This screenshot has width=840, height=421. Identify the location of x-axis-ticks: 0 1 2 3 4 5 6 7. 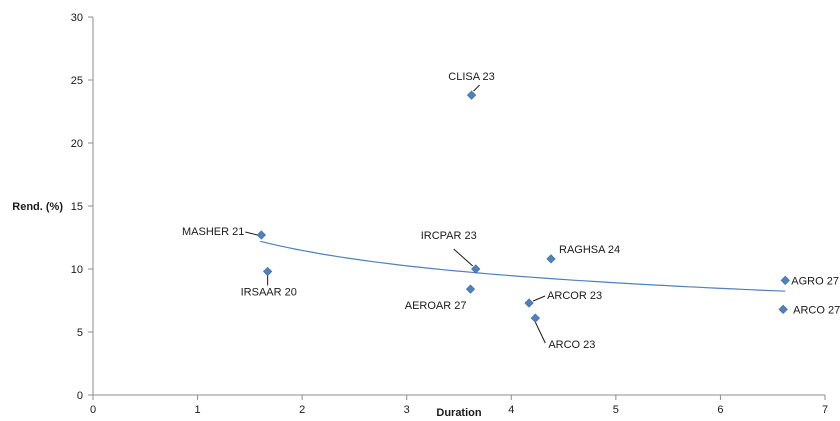
(459, 405).